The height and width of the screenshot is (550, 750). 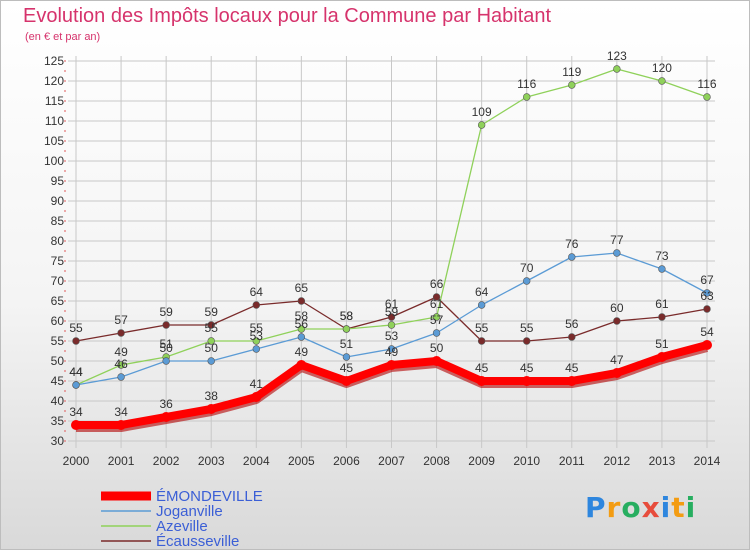 What do you see at coordinates (54, 161) in the screenshot?
I see `y-tick-label: 100` at bounding box center [54, 161].